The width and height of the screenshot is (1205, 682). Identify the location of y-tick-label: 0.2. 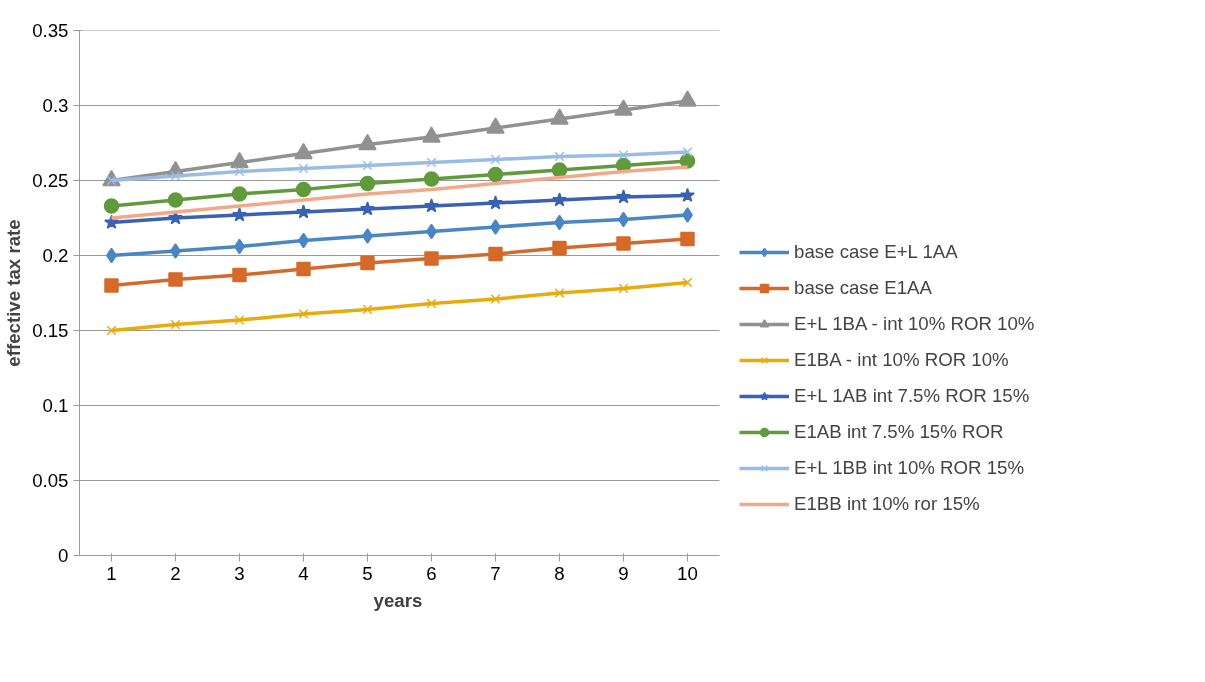
(55, 255).